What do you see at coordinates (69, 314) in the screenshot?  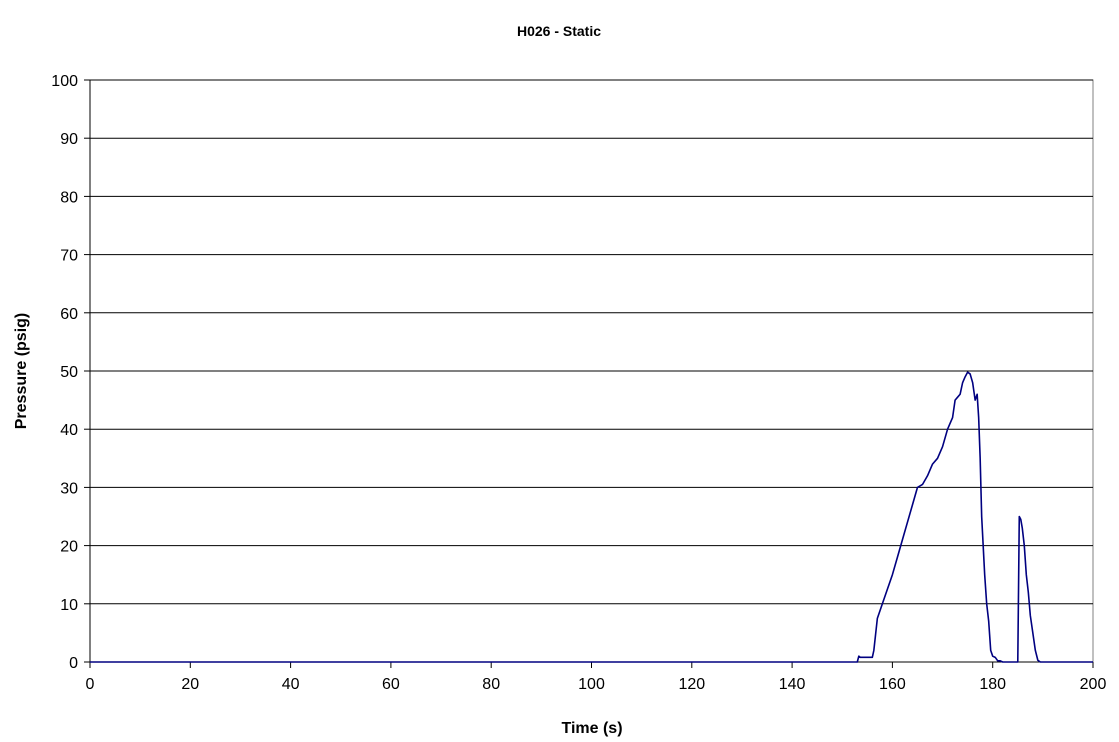 I see `y-tick-label: 60` at bounding box center [69, 314].